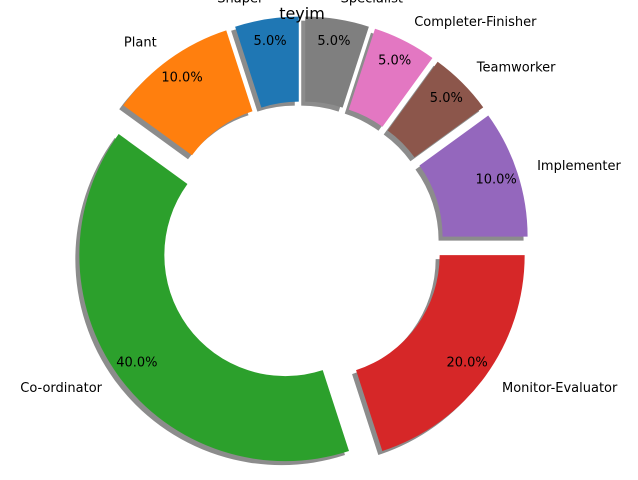 Image resolution: width=638 pixels, height=480 pixels. I want to click on slice-percent-specialist: 5.0%, so click(333, 41).